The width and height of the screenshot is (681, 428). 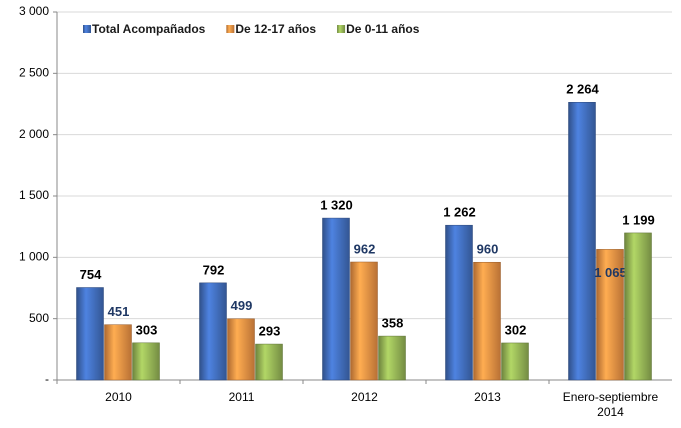 I want to click on y-tick-label: 1 000, so click(x=34, y=257).